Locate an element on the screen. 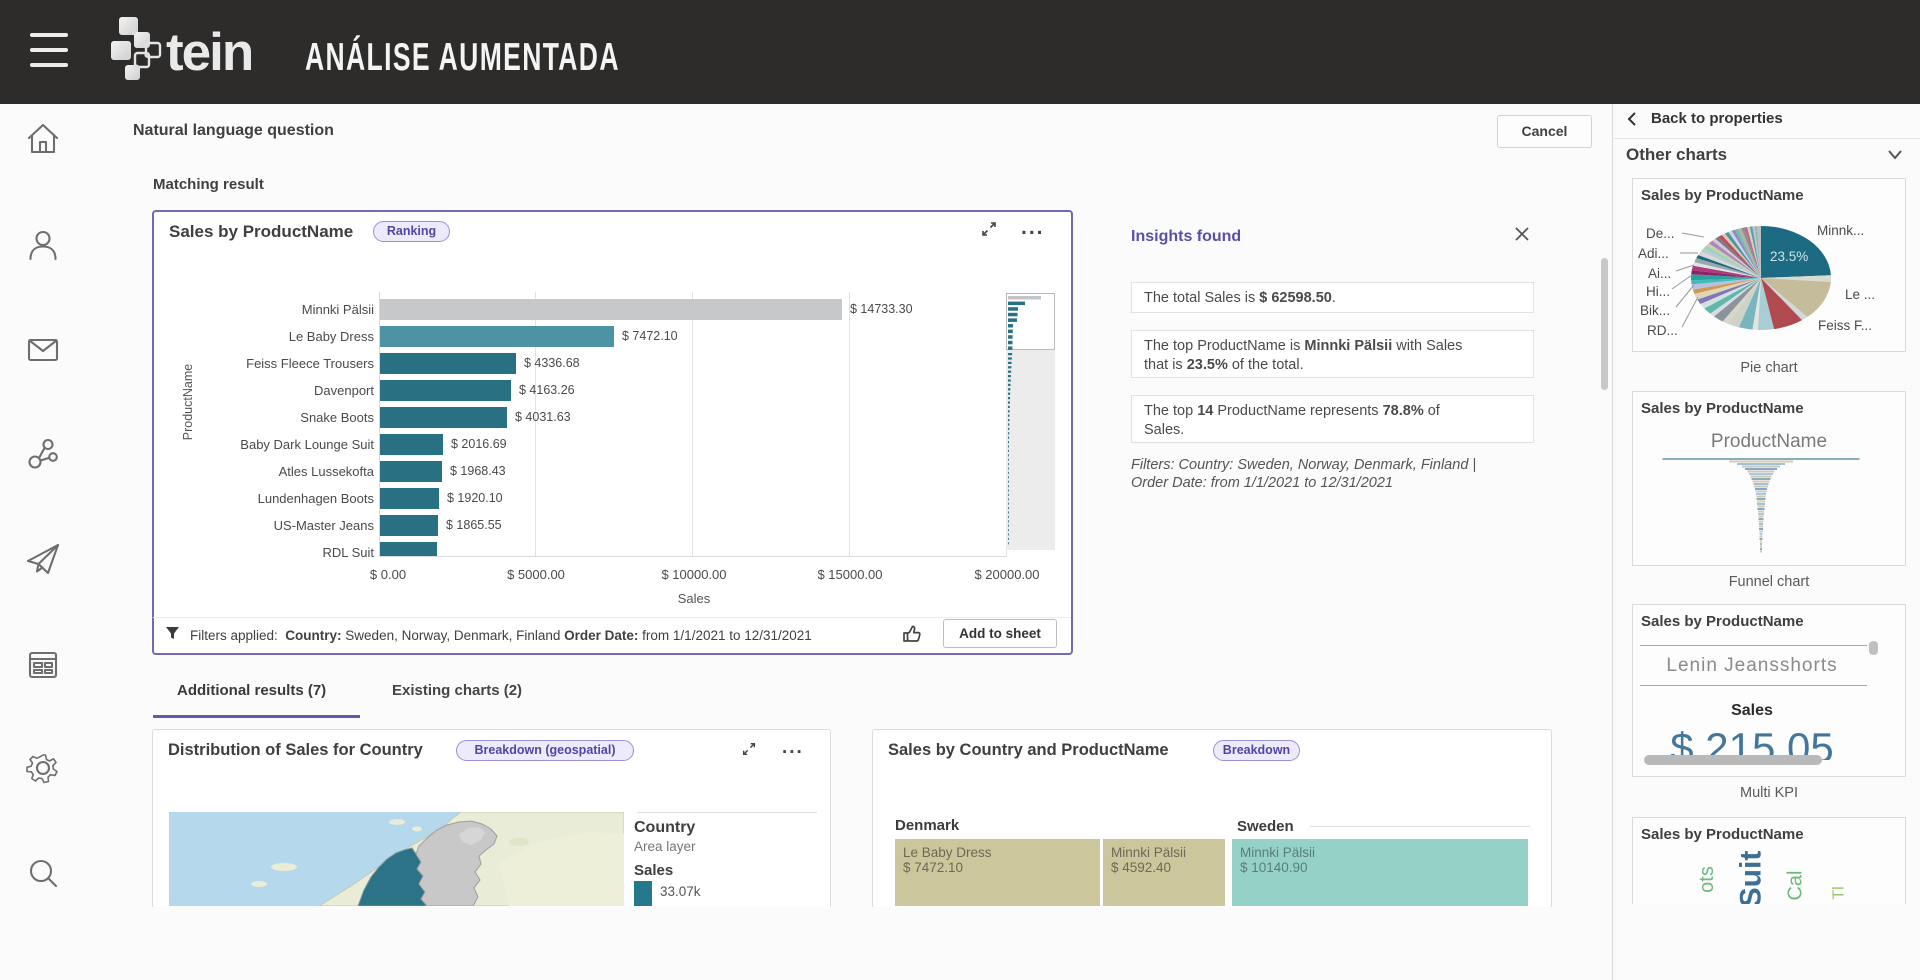 Image resolution: width=1920 pixels, height=980 pixels. svg-text: 23.5% is located at coordinates (1789, 256).